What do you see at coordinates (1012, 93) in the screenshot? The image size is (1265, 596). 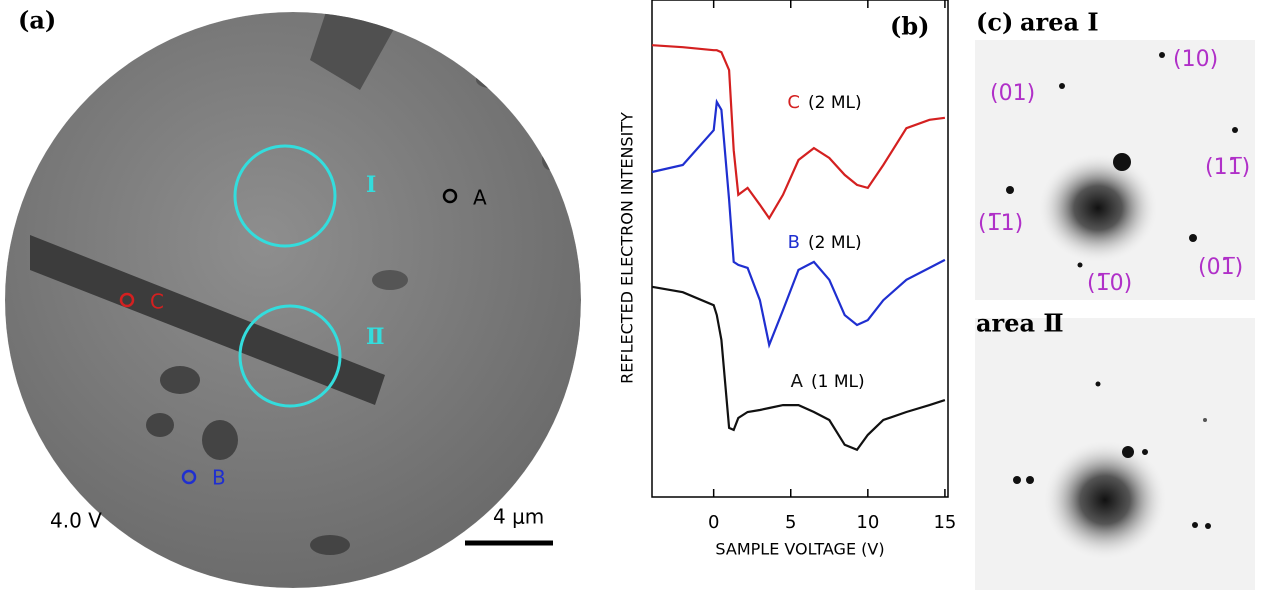 I see `spot-label: (01)` at bounding box center [1012, 93].